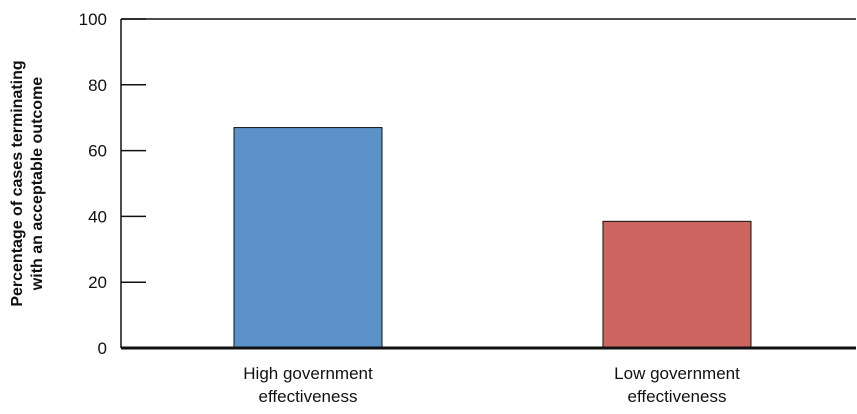  I want to click on y-tick-label-80: 80, so click(97, 85).